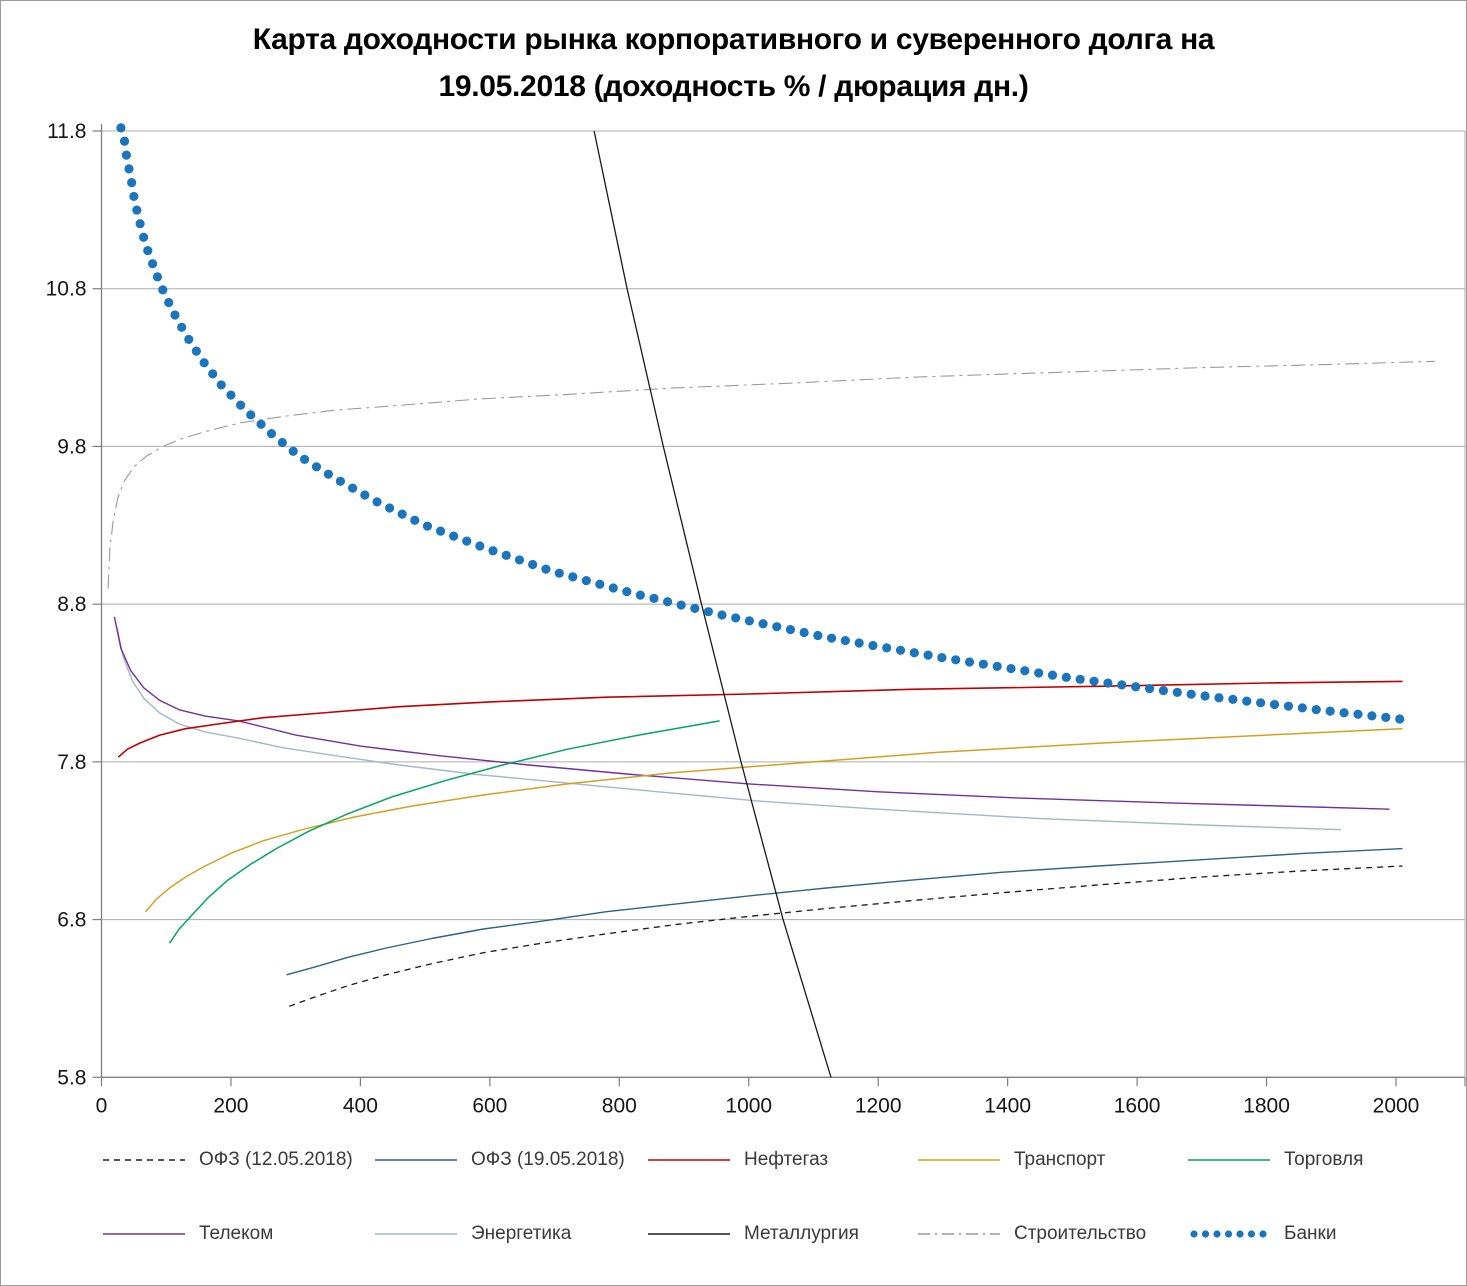  Describe the element at coordinates (878, 1105) in the screenshot. I see `x-tick-label: 1200` at that location.